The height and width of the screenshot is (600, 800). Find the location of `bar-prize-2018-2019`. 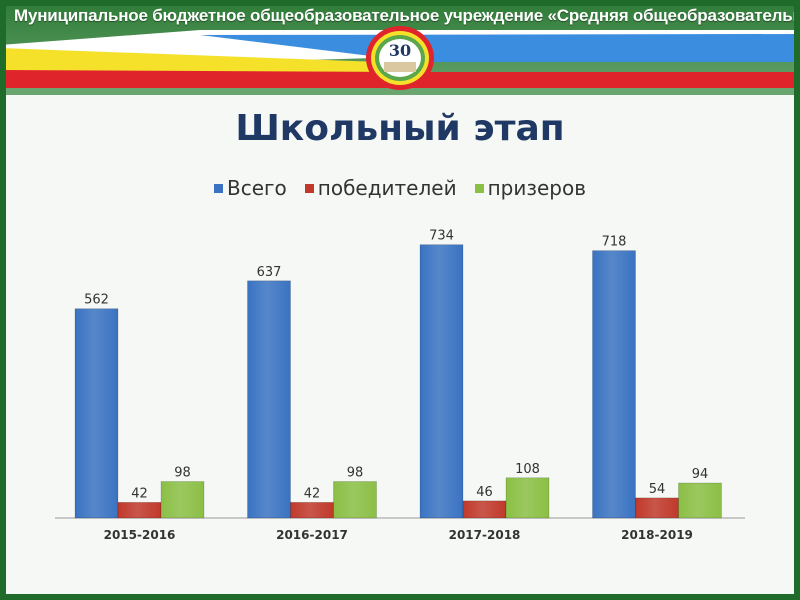

bar-prize-2018-2019 is located at coordinates (700, 500).